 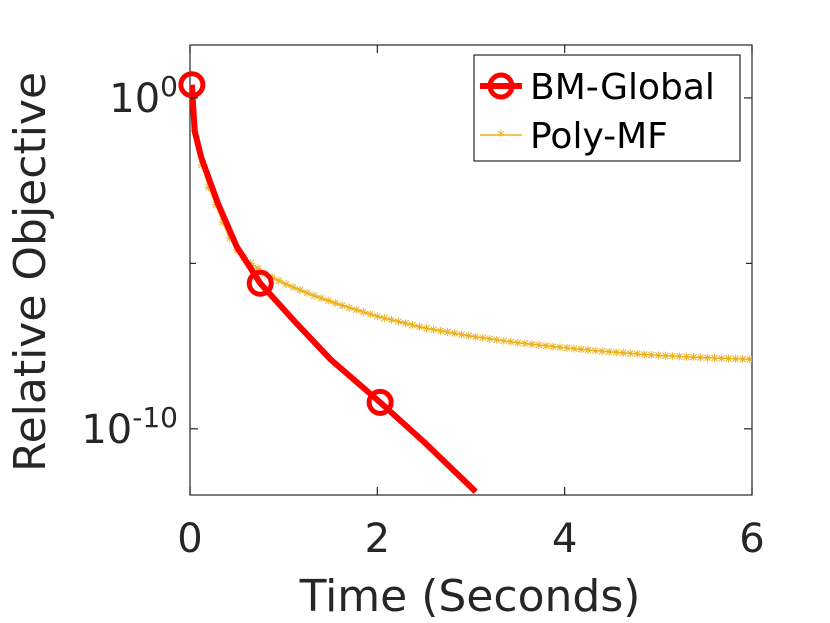 What do you see at coordinates (30, 272) in the screenshot?
I see `y-axis-label: Relative Objective` at bounding box center [30, 272].